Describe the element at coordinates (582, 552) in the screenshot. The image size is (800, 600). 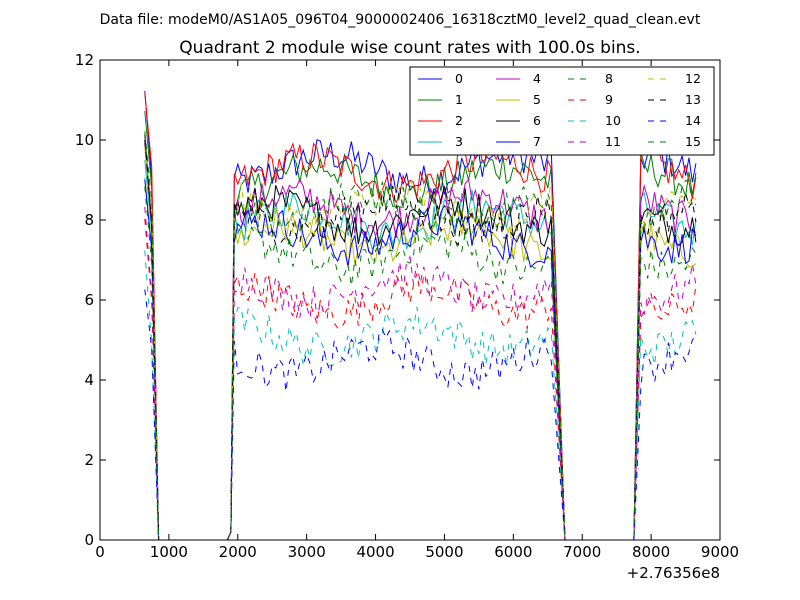
I see `x-tick-label: 7000` at that location.